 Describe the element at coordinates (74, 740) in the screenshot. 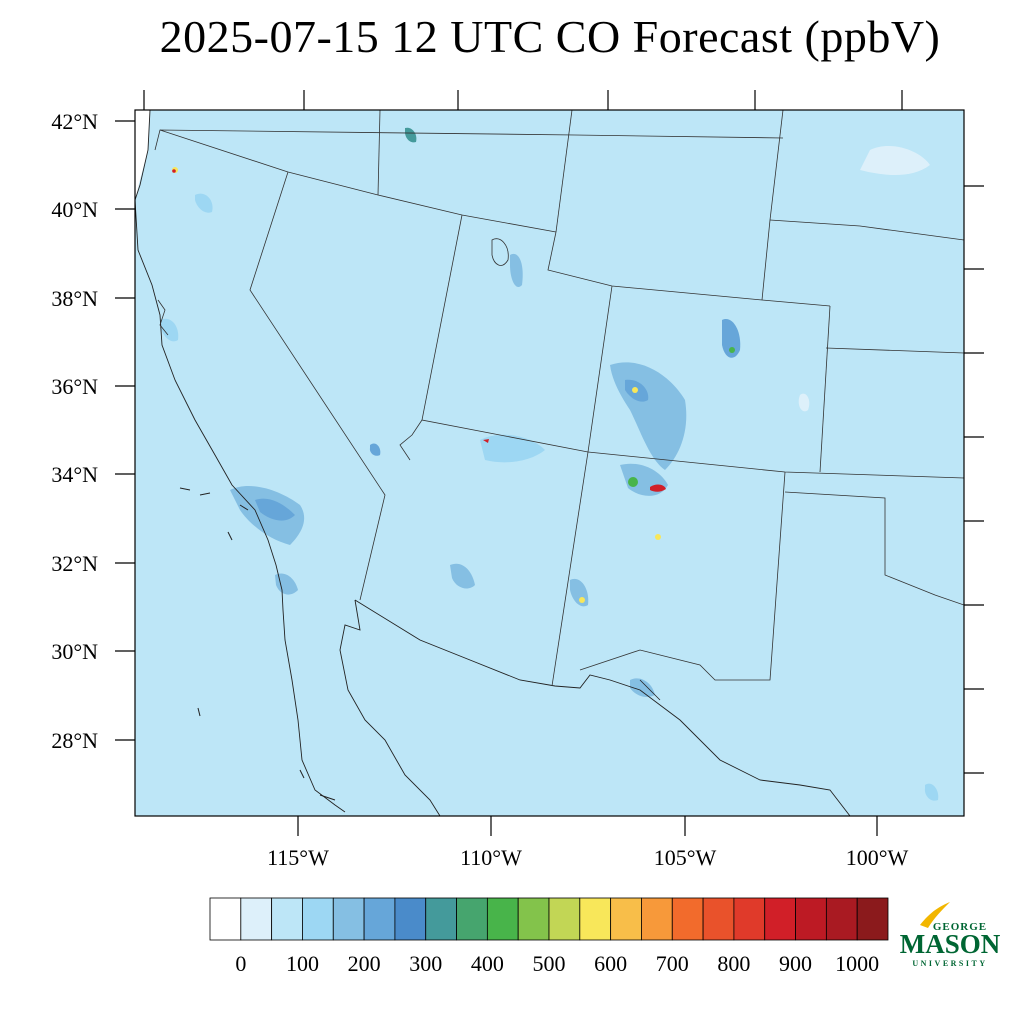

I see `lat-label-28: 28°N` at that location.